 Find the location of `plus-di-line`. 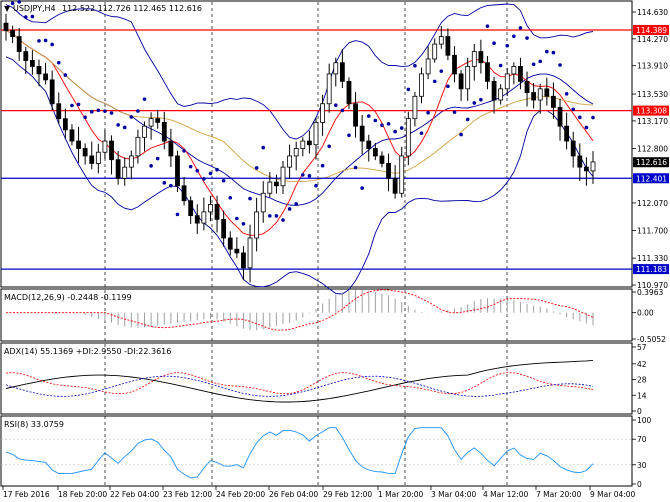

plus-di-line is located at coordinates (299, 383).